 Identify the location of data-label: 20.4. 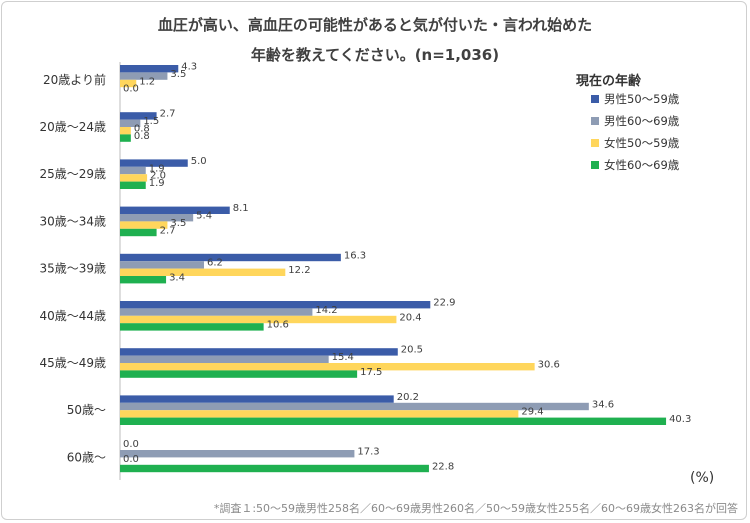
(410, 317).